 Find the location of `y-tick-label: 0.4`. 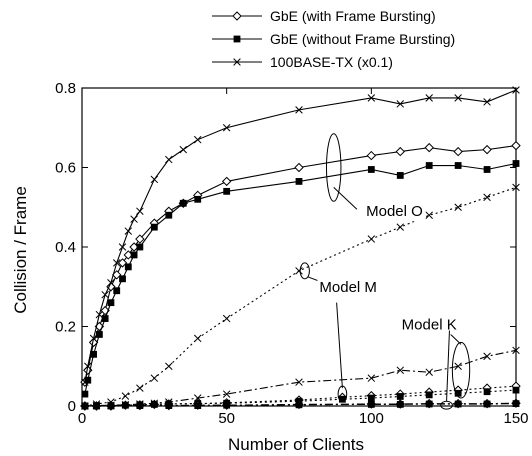

y-tick-label: 0.4 is located at coordinates (65, 247).